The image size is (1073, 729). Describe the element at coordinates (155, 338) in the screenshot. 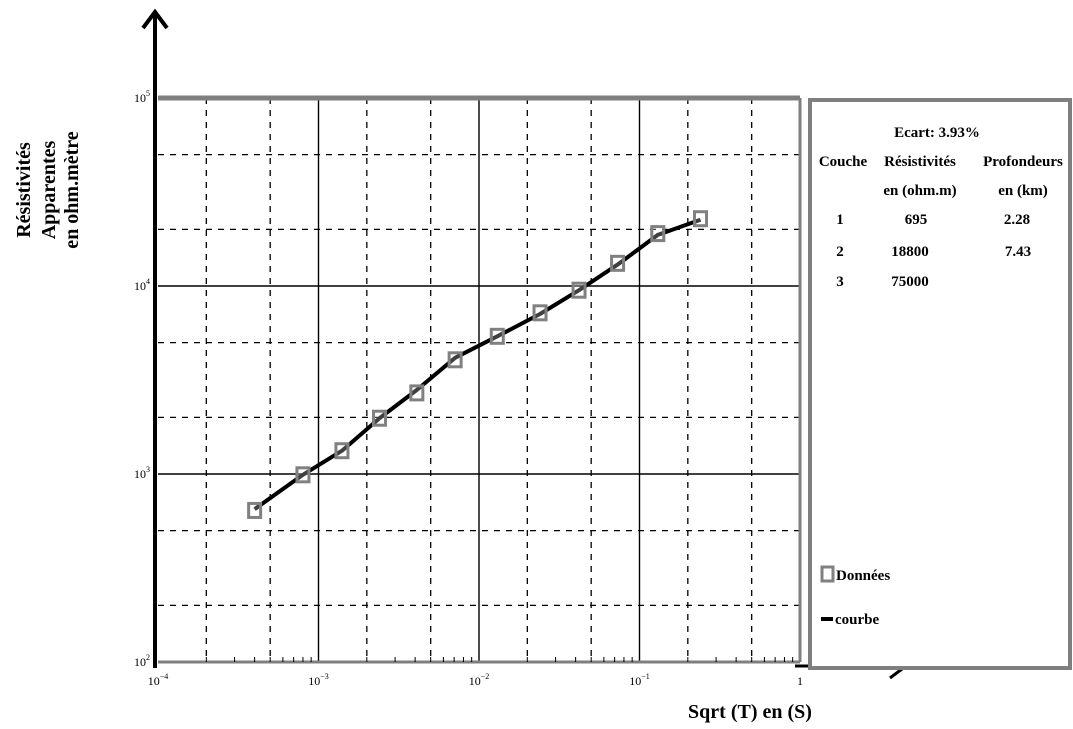

I see `y-axis-arrow` at that location.